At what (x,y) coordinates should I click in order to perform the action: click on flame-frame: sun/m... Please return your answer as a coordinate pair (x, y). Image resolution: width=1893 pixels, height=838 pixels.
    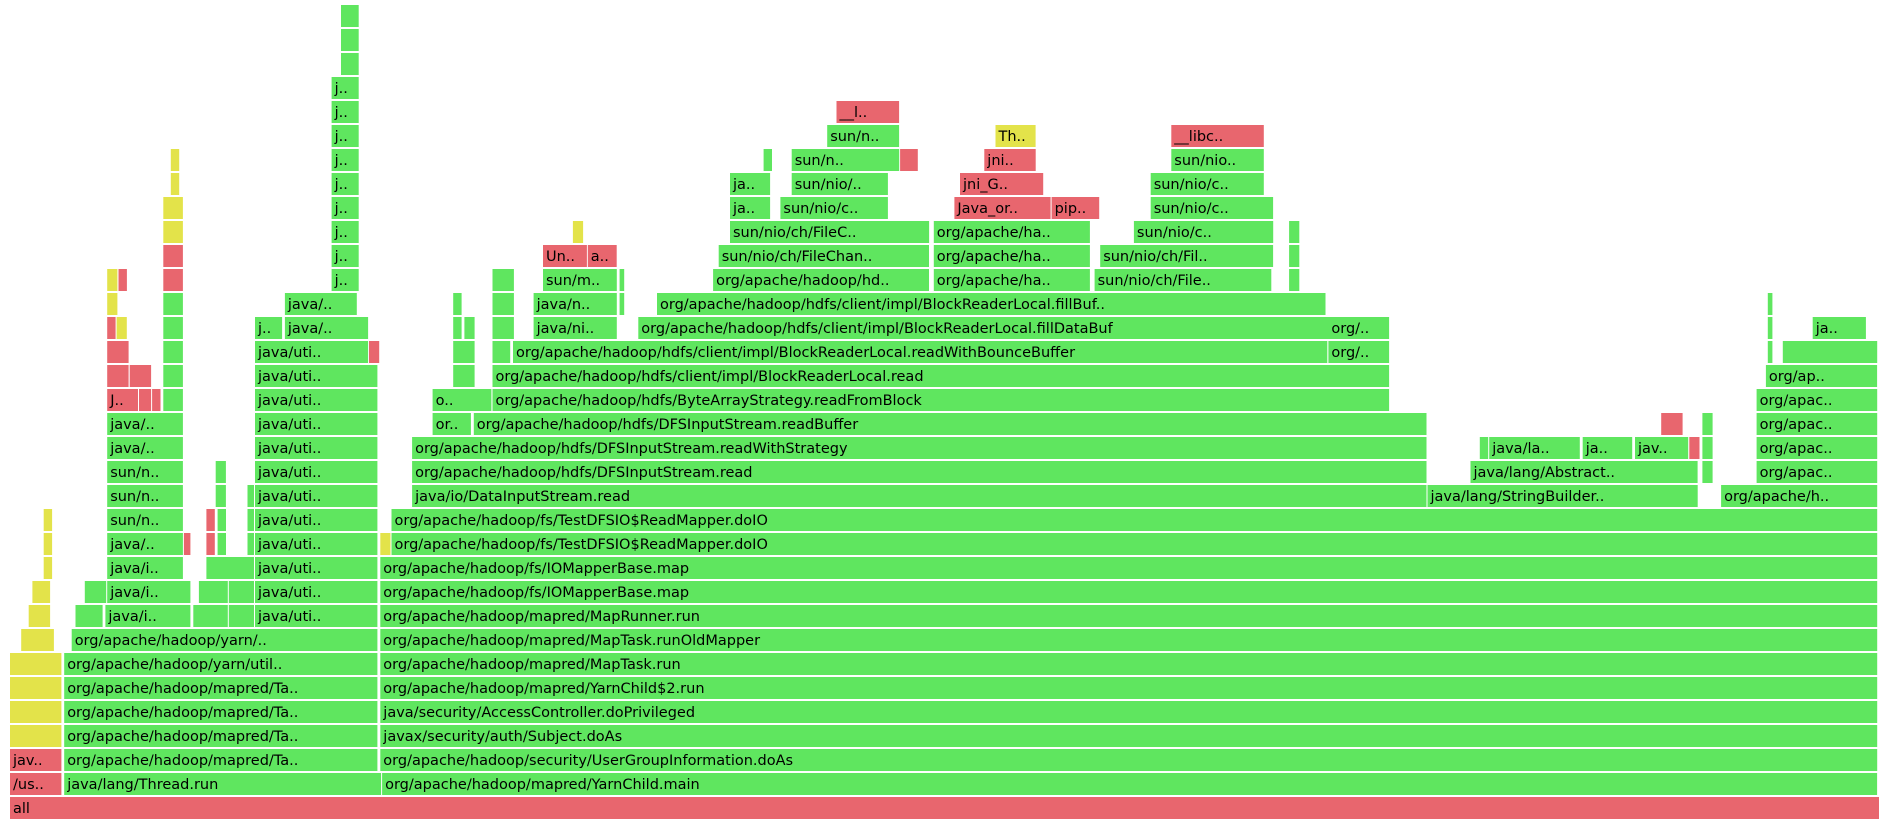
    Looking at the image, I should click on (580, 280).